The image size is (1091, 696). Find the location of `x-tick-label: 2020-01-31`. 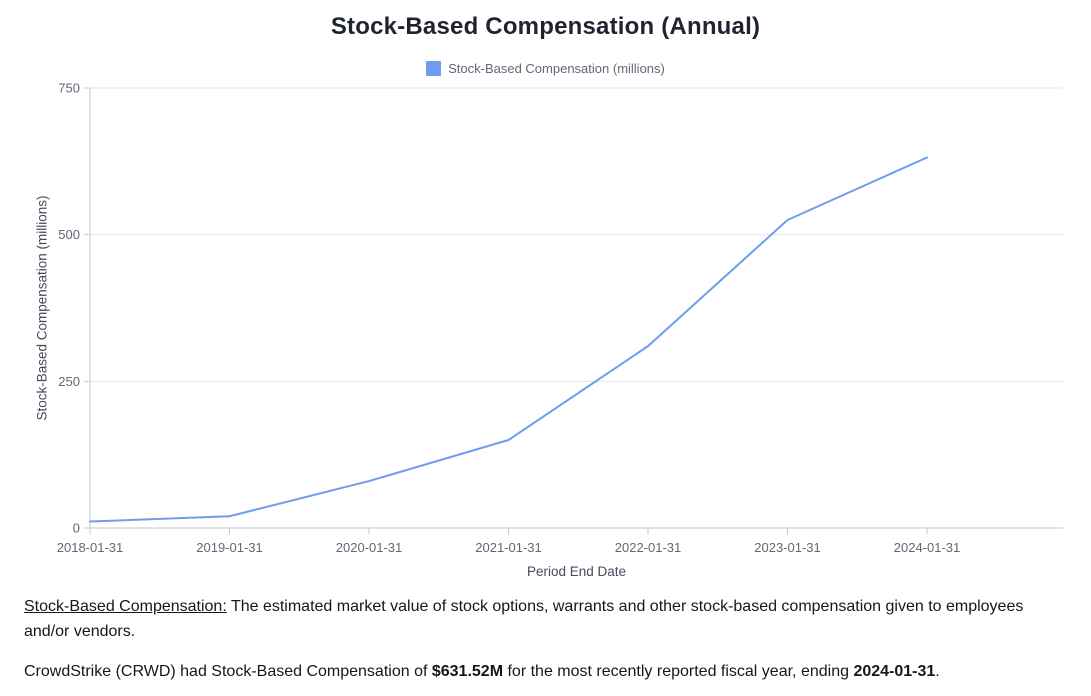

x-tick-label: 2020-01-31 is located at coordinates (369, 547).